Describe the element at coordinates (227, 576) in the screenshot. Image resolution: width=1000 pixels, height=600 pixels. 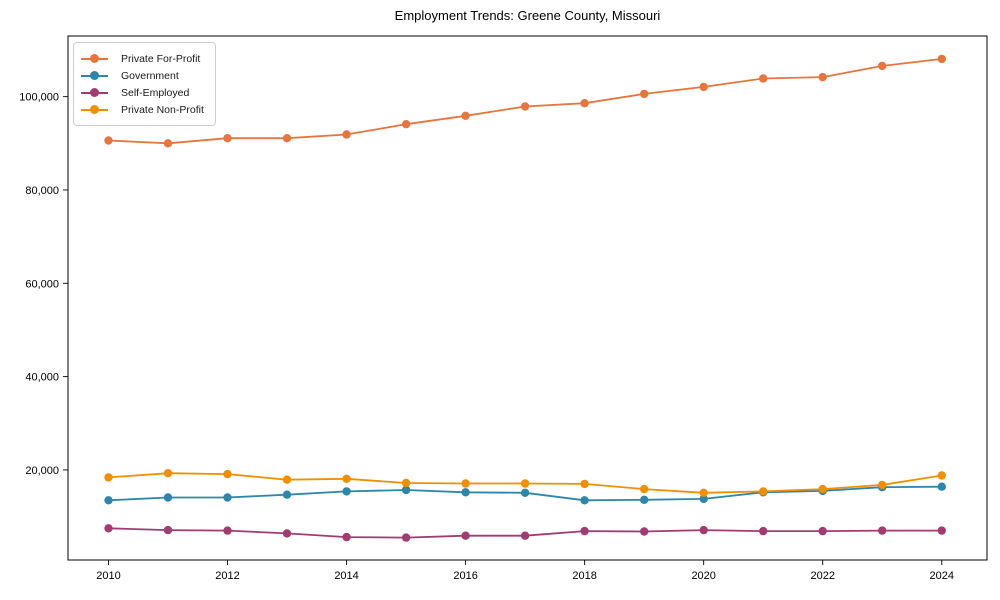
I see `x-tick-label: 2012` at that location.